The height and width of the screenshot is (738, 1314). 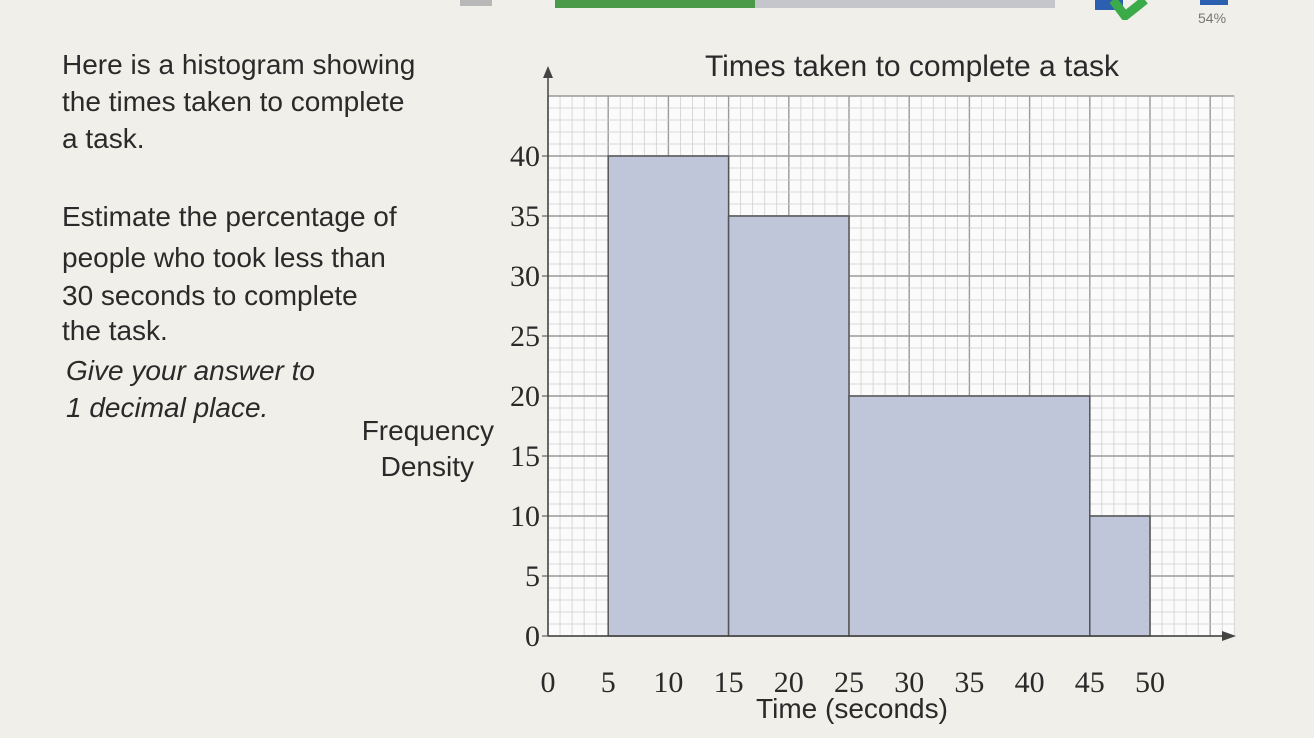 I want to click on progress-bar, so click(x=805, y=4).